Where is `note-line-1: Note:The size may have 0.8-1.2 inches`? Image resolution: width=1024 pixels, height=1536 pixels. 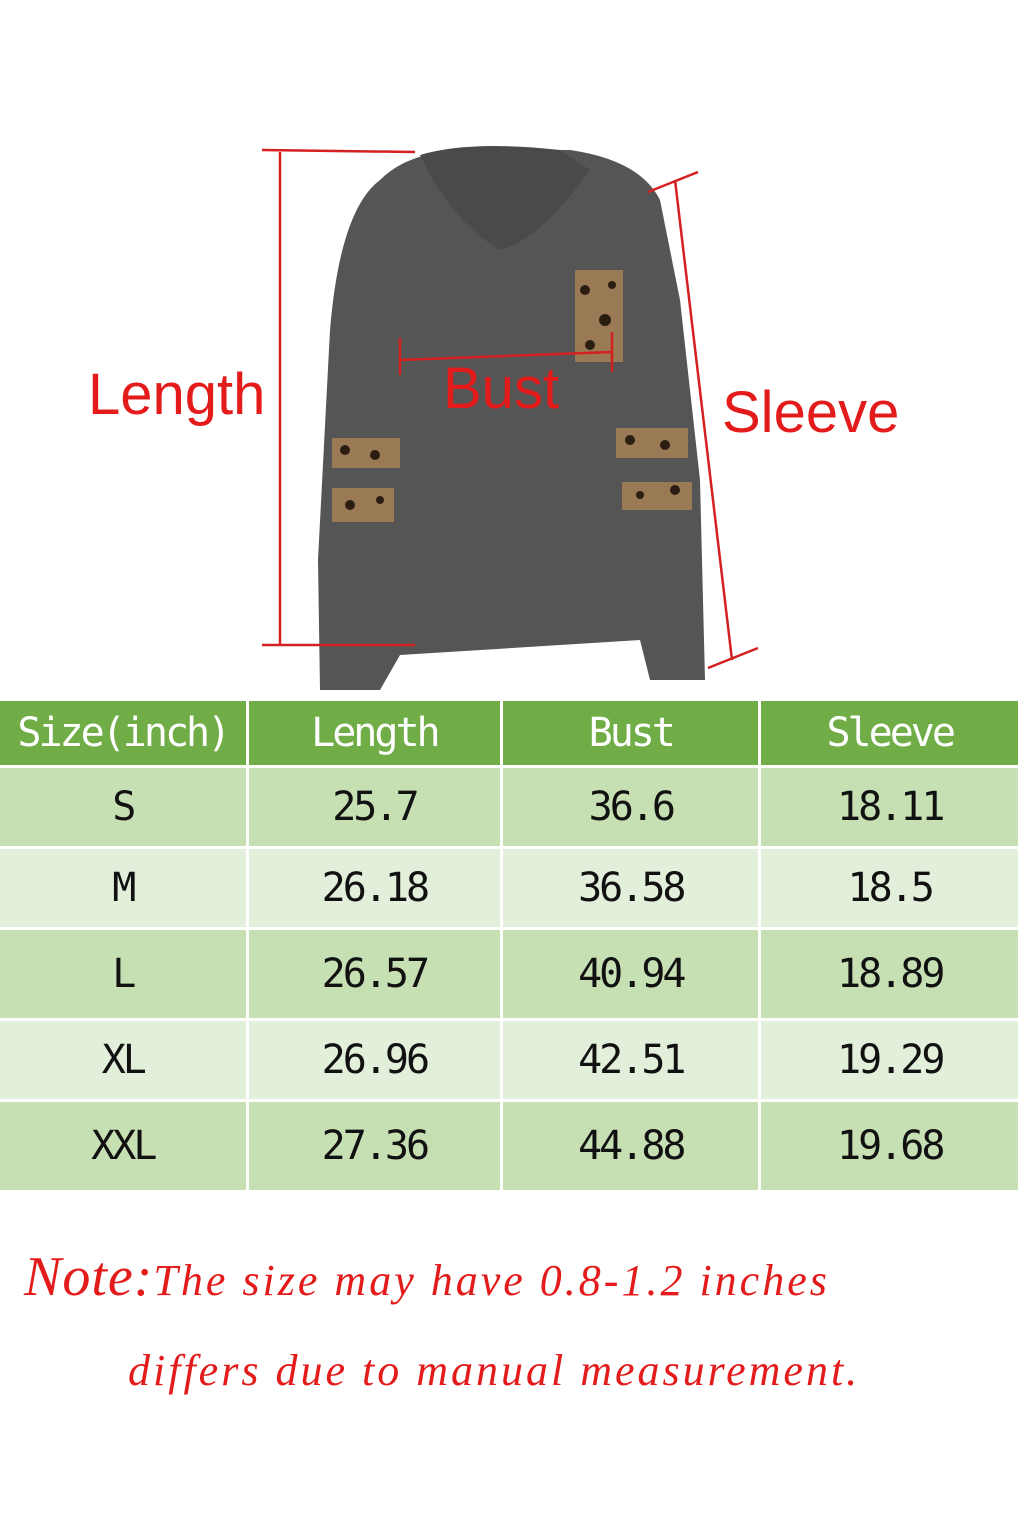 note-line-1: Note:The size may have 0.8-1.2 inches is located at coordinates (427, 1277).